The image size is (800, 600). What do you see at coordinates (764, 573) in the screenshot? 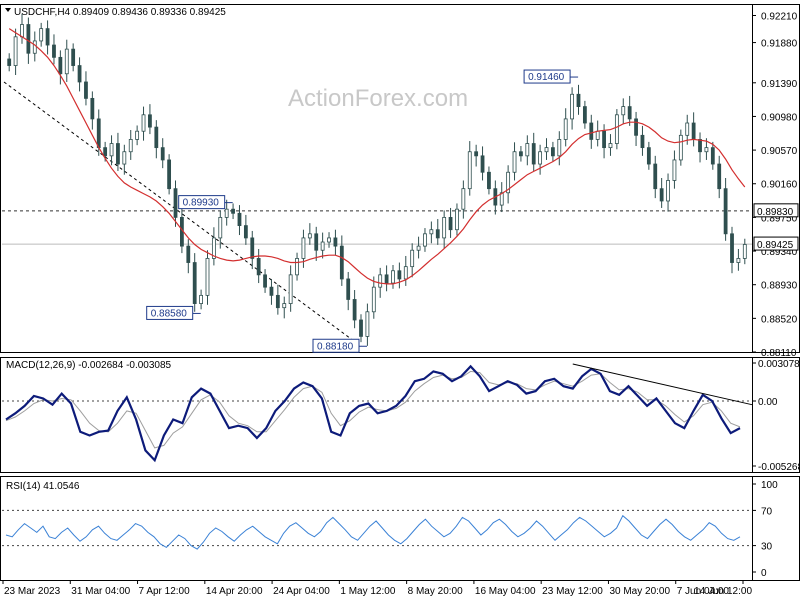
I see `rsi-tick-label: 0` at bounding box center [764, 573].